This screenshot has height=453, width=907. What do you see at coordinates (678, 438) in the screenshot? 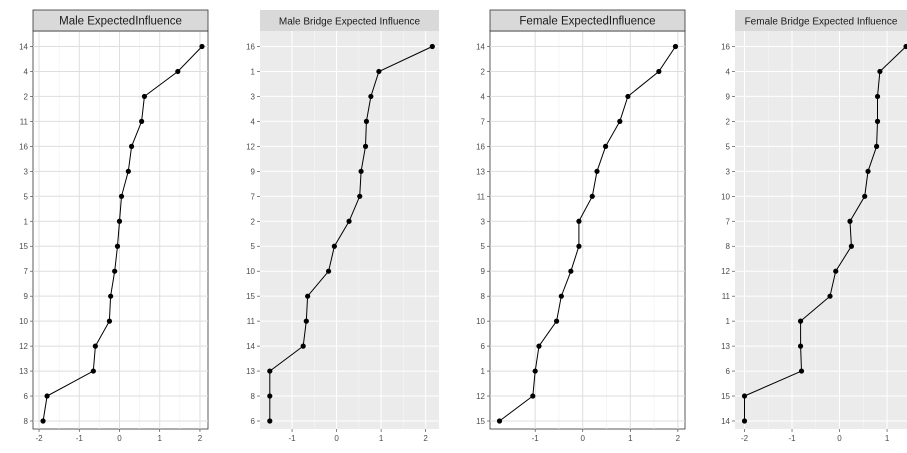
I see `x-tick-label: 2` at bounding box center [678, 438].